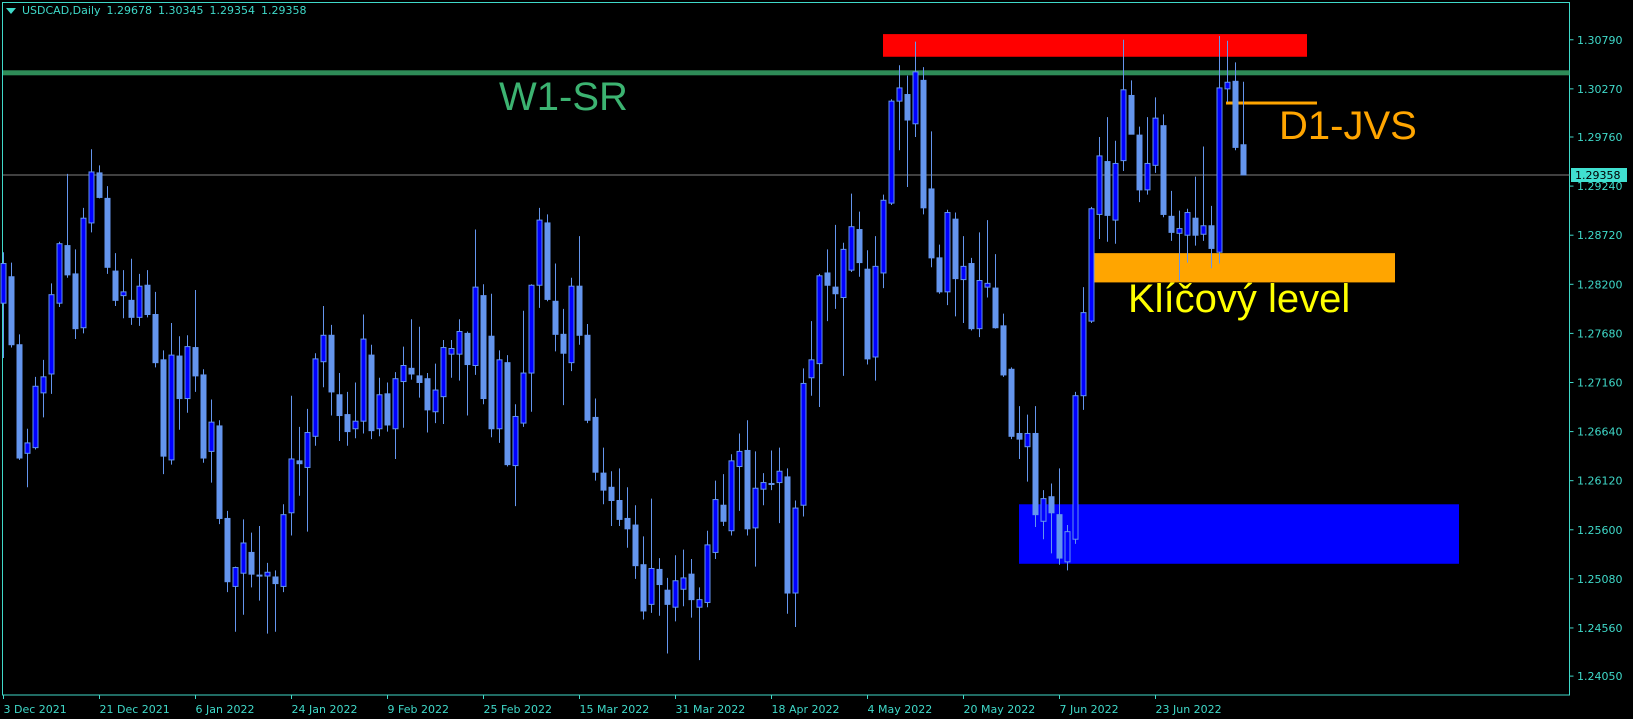 The image size is (1633, 719). I want to click on x-tick-label: 4 May 2022, so click(900, 709).